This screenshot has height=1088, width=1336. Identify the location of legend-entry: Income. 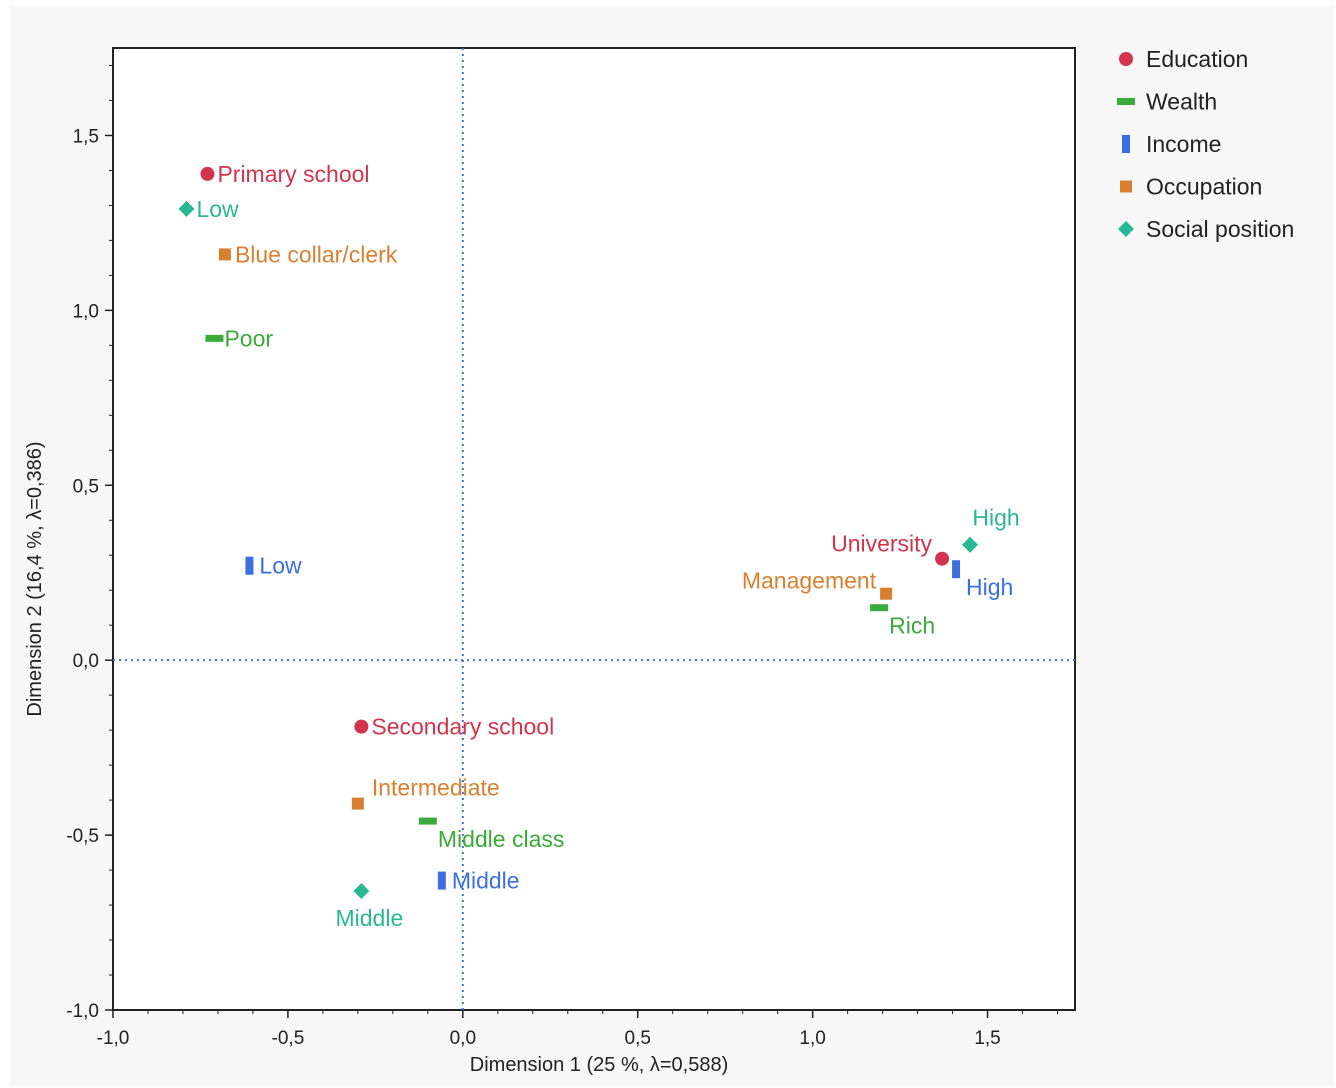
(1183, 144).